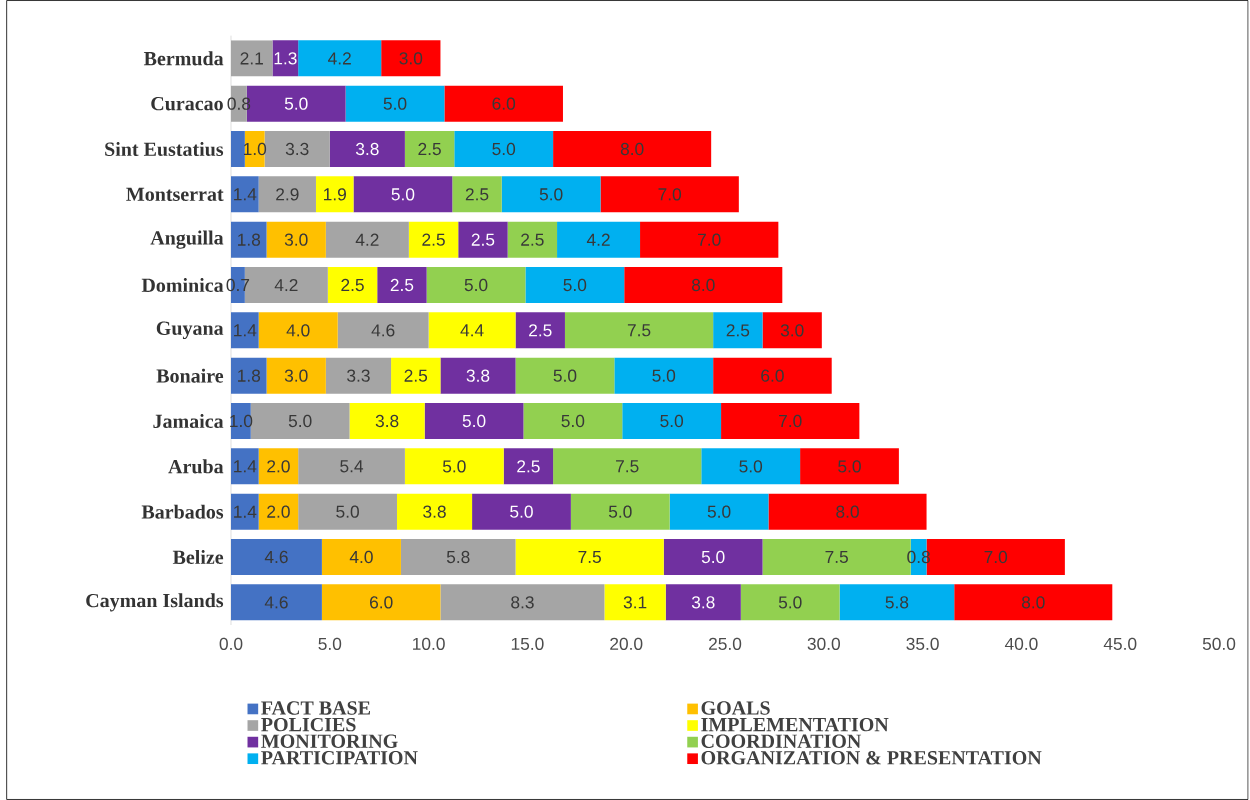 The image size is (1250, 800). I want to click on data-label: 8.3, so click(522, 602).